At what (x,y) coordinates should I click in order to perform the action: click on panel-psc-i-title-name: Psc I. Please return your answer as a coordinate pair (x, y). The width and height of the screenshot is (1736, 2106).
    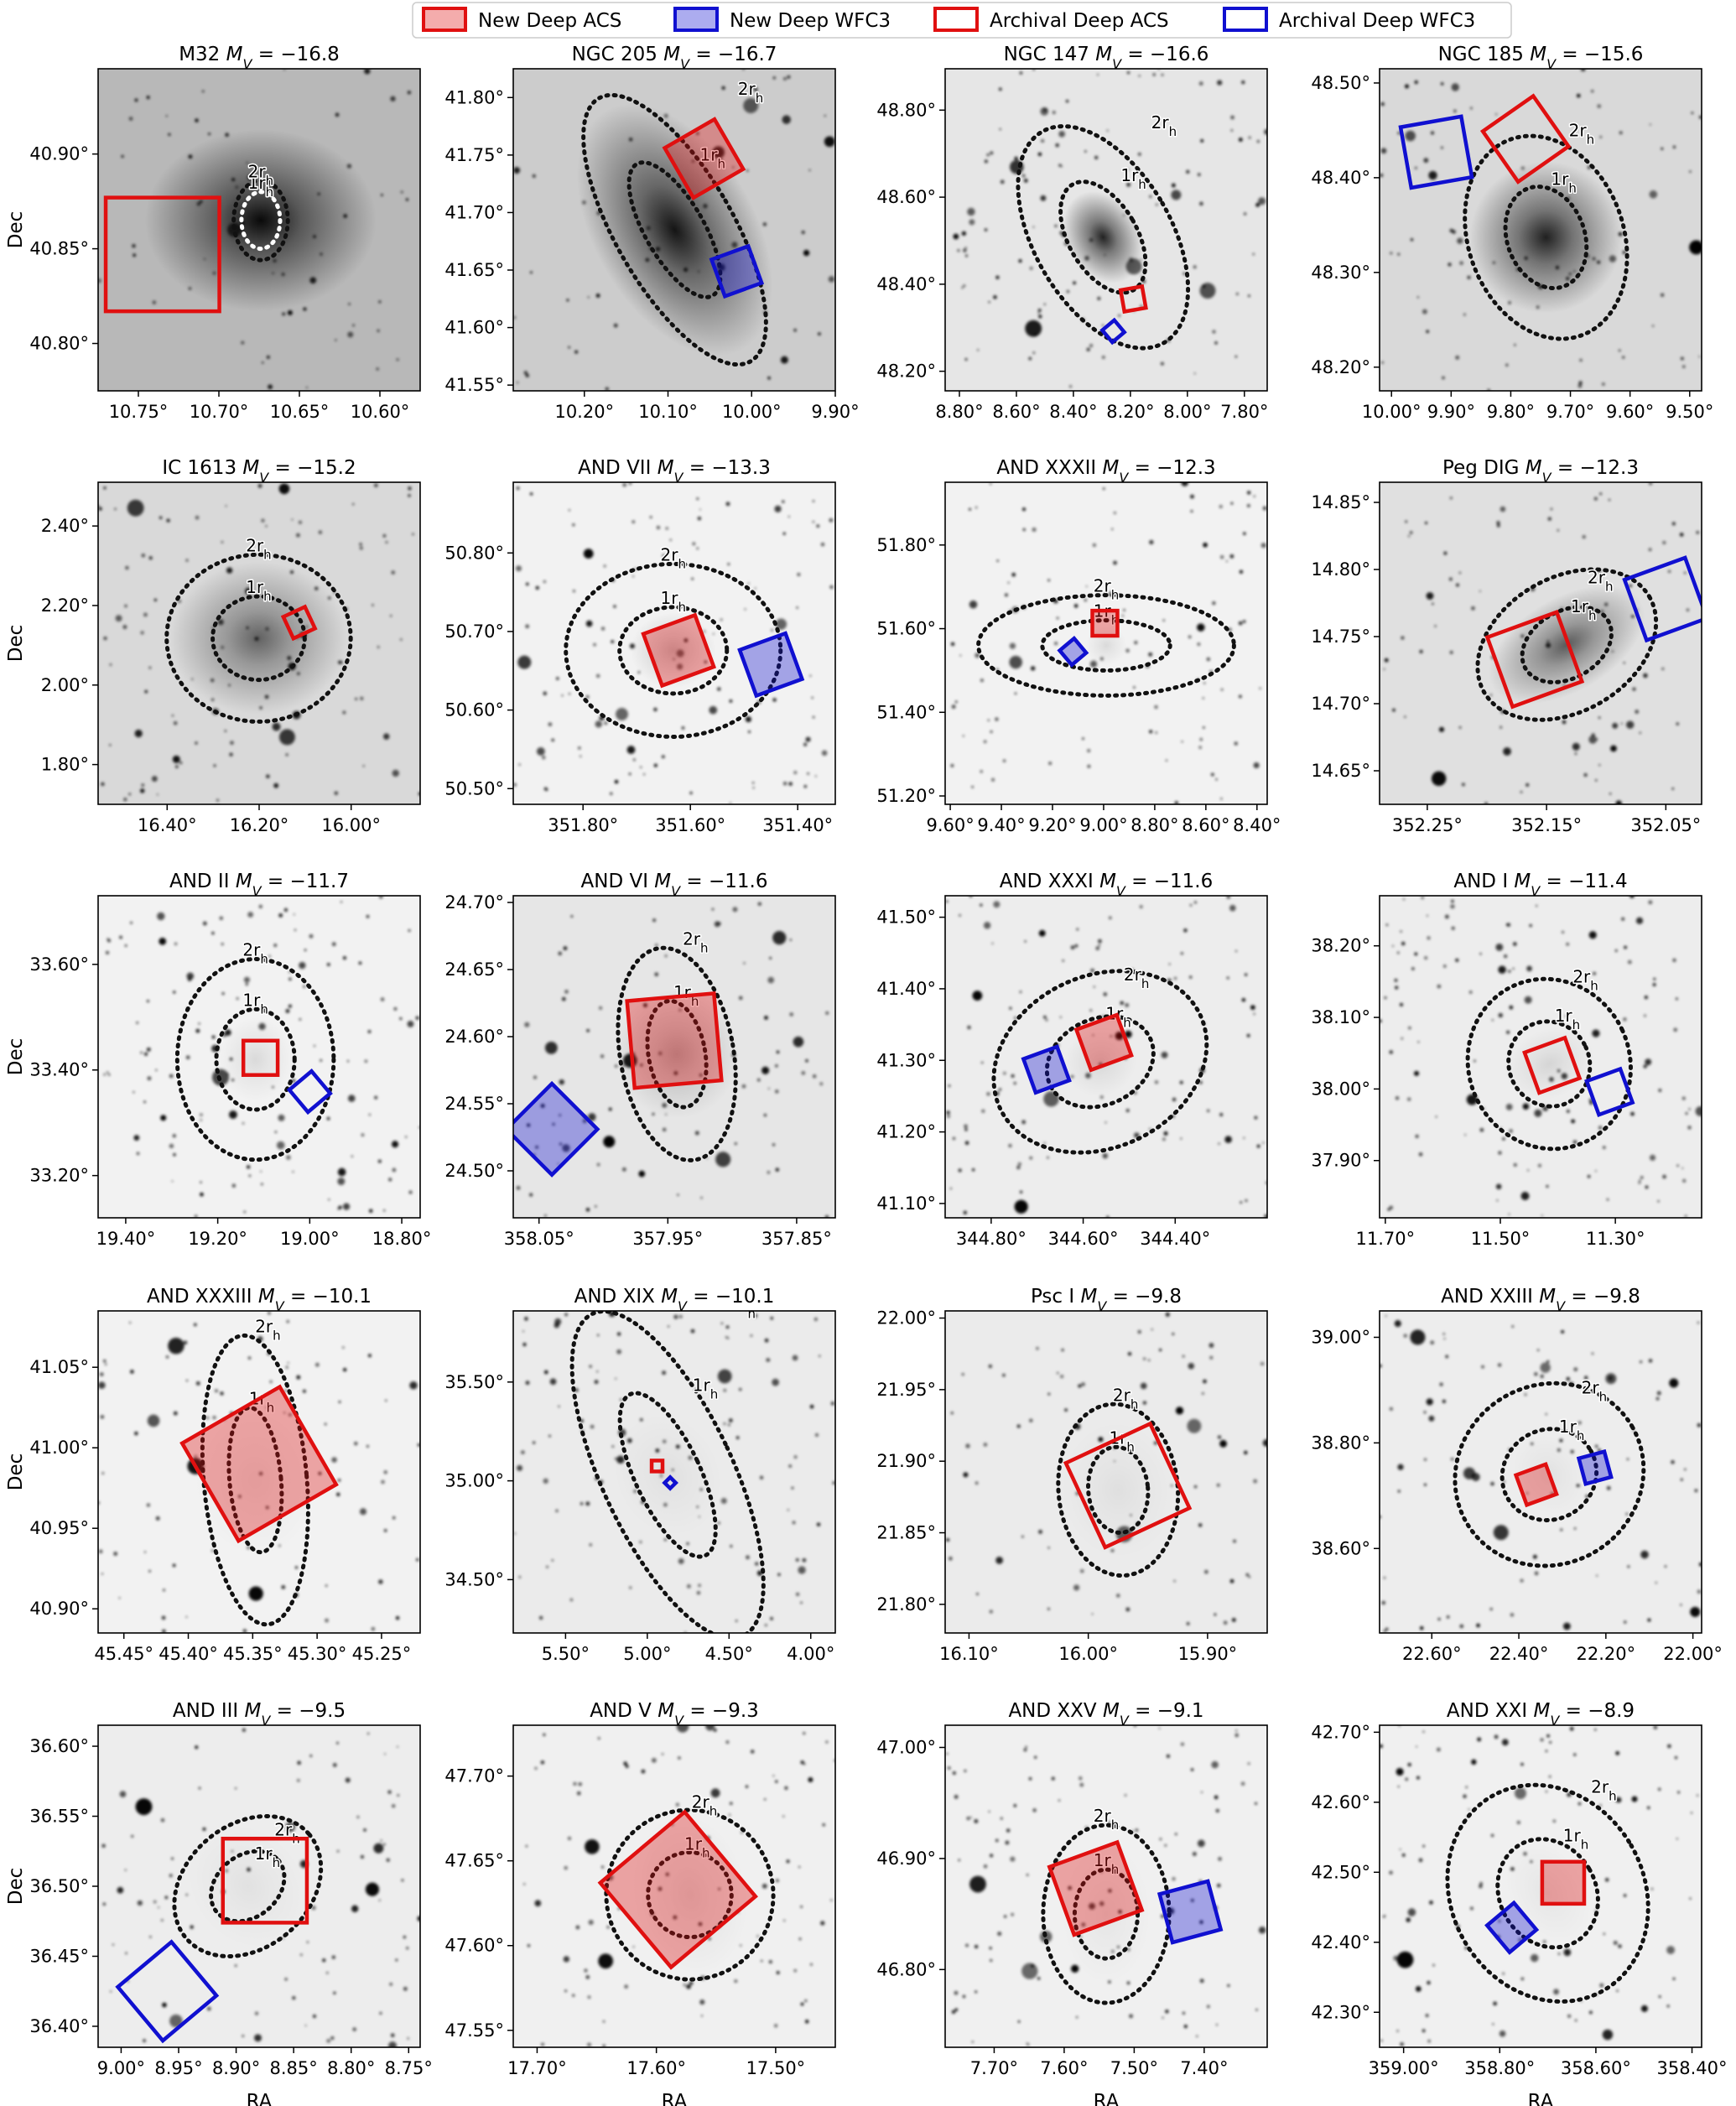
    Looking at the image, I should click on (1056, 1297).